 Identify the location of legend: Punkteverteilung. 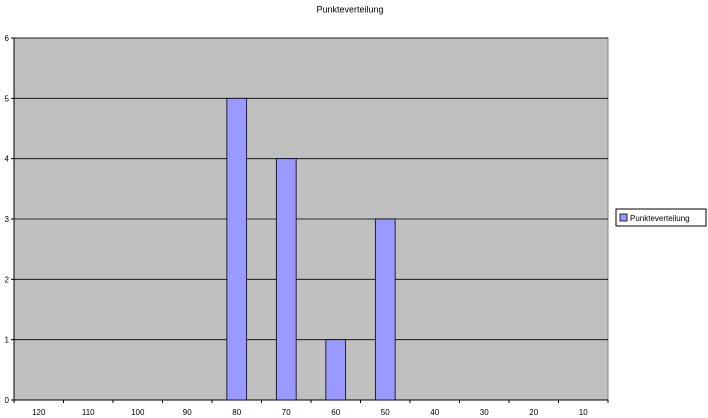
(661, 217).